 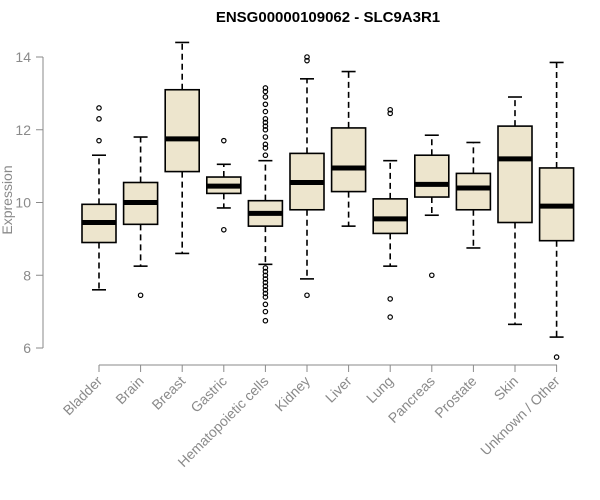 I want to click on x-tick-label: Breast, so click(x=168, y=393).